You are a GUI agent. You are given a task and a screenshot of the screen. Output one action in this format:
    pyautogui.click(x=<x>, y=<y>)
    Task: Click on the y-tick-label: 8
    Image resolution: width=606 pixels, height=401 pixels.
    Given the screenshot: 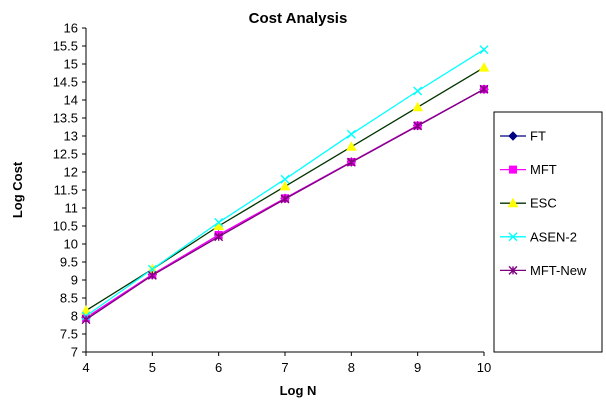 What is the action you would take?
    pyautogui.click(x=74, y=316)
    